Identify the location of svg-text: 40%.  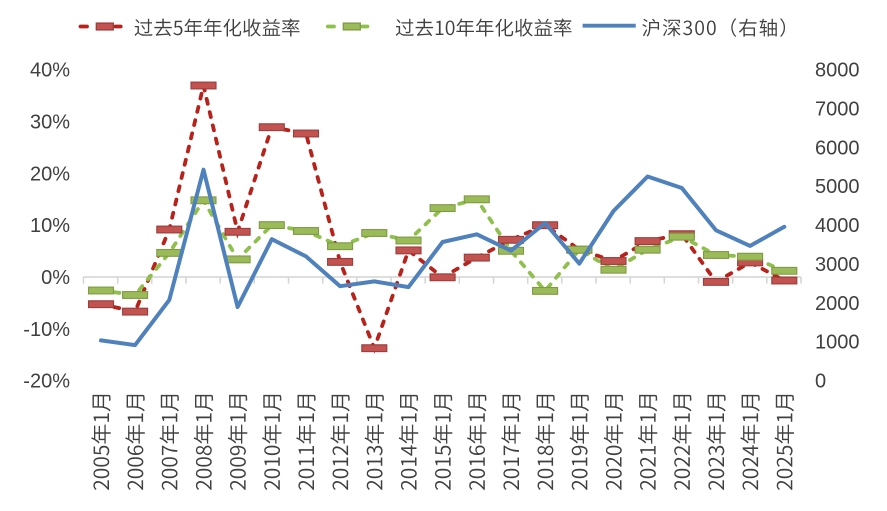
(50, 71).